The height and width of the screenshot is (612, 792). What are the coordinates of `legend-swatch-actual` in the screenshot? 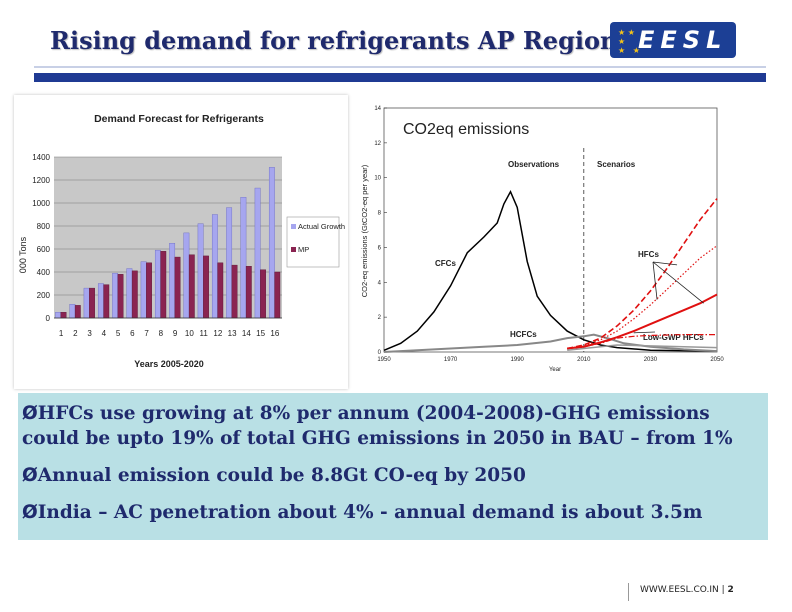 It's located at (293, 226).